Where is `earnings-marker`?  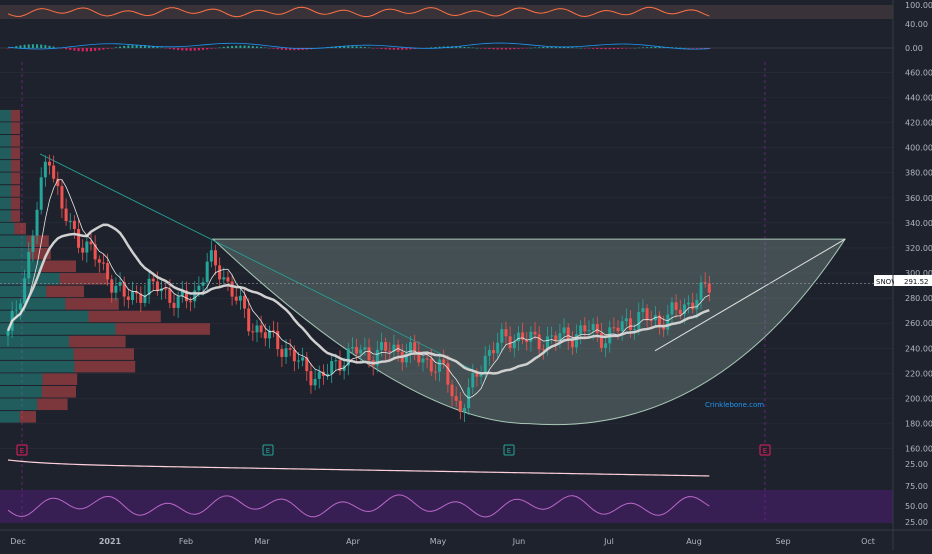
earnings-marker is located at coordinates (22, 450).